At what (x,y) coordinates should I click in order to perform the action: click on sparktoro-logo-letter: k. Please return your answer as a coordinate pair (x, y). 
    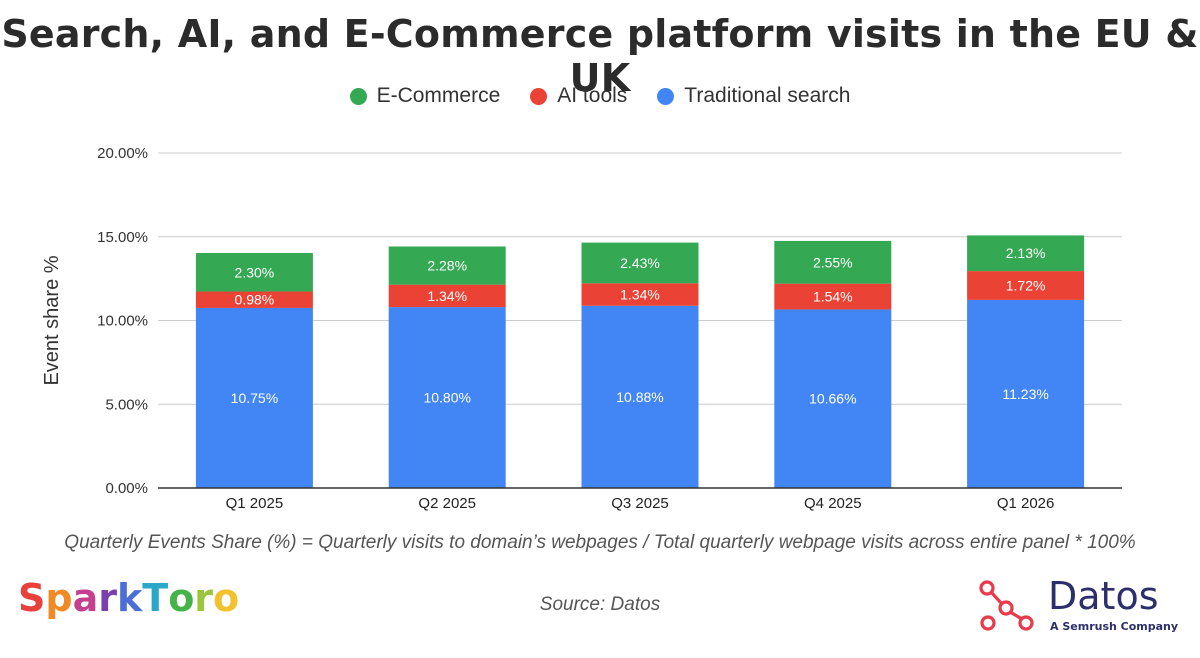
    Looking at the image, I should click on (129, 598).